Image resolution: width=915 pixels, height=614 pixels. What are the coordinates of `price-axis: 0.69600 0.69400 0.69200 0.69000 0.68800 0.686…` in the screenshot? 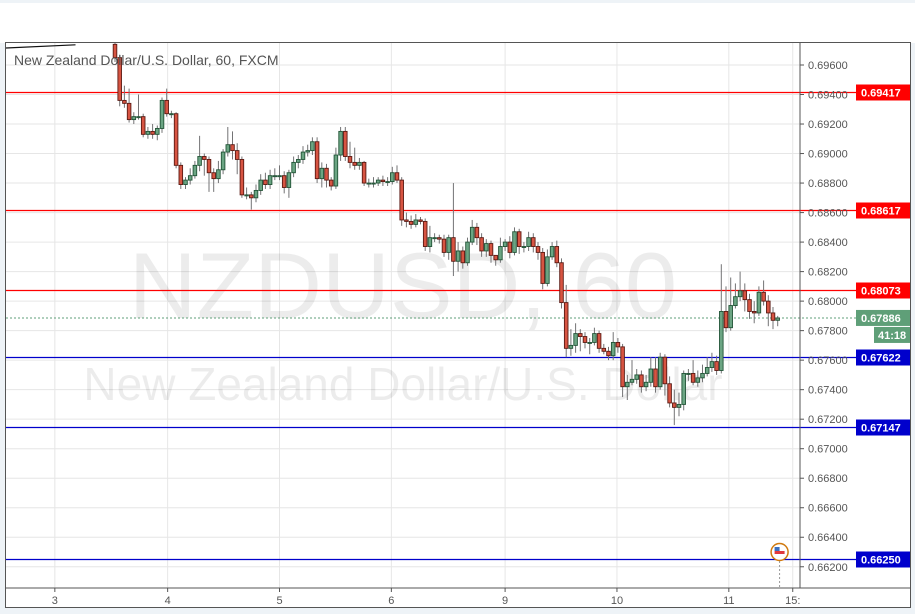 It's located at (824, 317).